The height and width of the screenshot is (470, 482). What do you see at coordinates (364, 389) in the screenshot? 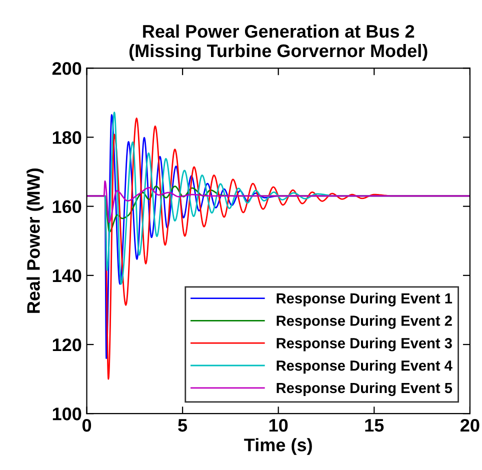
I see `legend-label: Response During Event 5` at bounding box center [364, 389].